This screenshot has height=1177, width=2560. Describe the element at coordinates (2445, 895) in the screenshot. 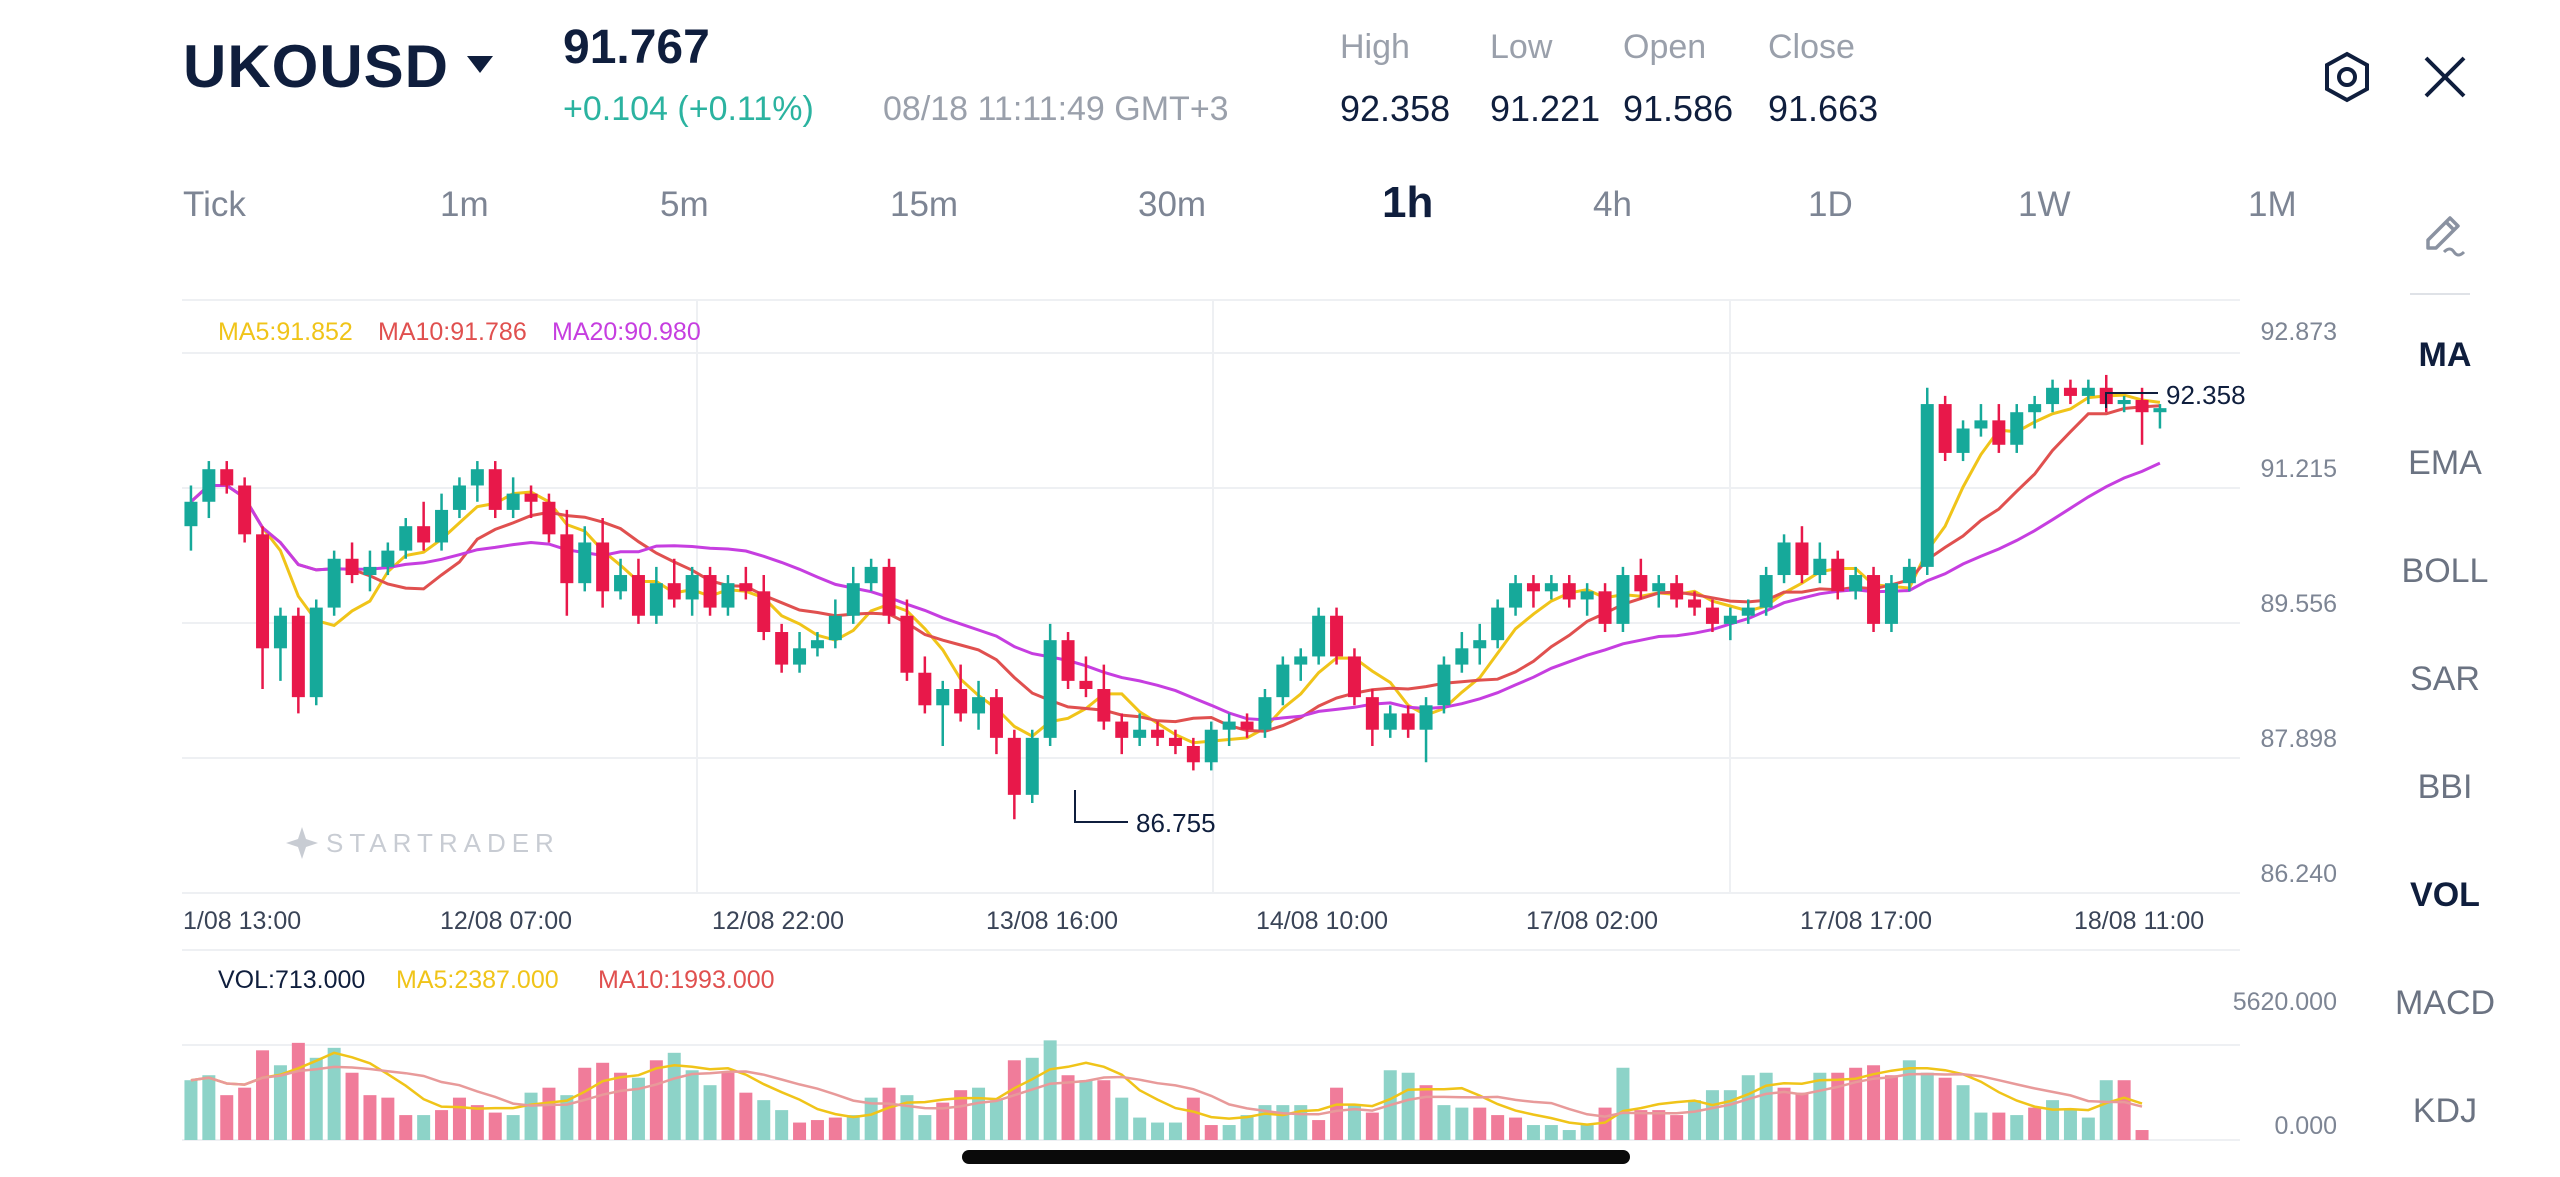

I see `indicator-vol: VOL` at that location.